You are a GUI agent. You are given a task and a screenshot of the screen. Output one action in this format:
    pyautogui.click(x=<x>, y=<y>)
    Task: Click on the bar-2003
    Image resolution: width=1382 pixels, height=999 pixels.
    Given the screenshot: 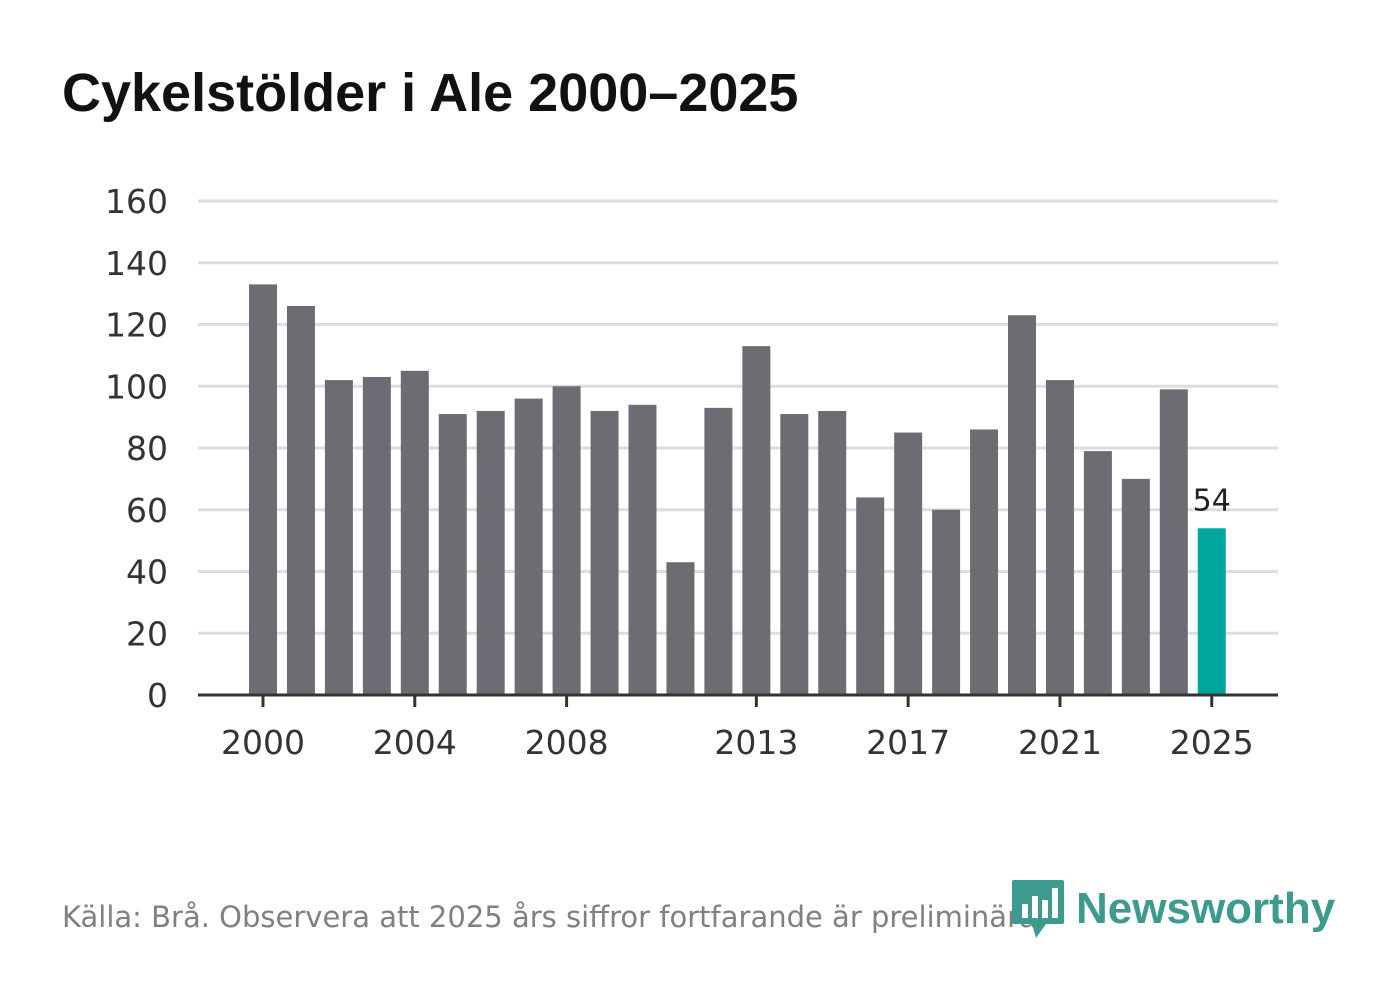 What is the action you would take?
    pyautogui.click(x=376, y=535)
    